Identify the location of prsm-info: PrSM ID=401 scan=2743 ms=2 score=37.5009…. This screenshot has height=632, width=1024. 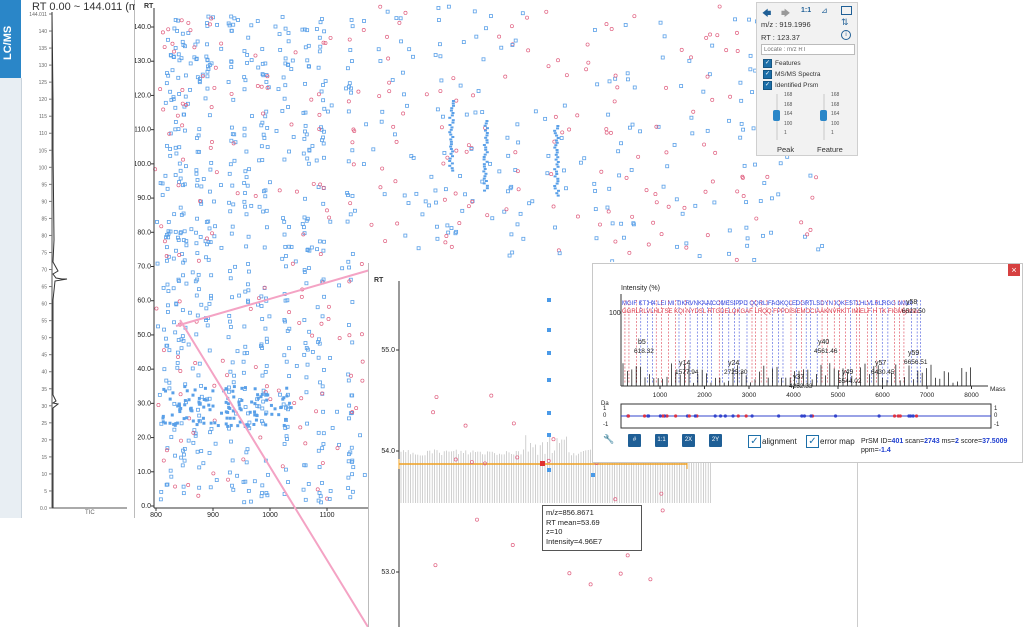
(934, 446).